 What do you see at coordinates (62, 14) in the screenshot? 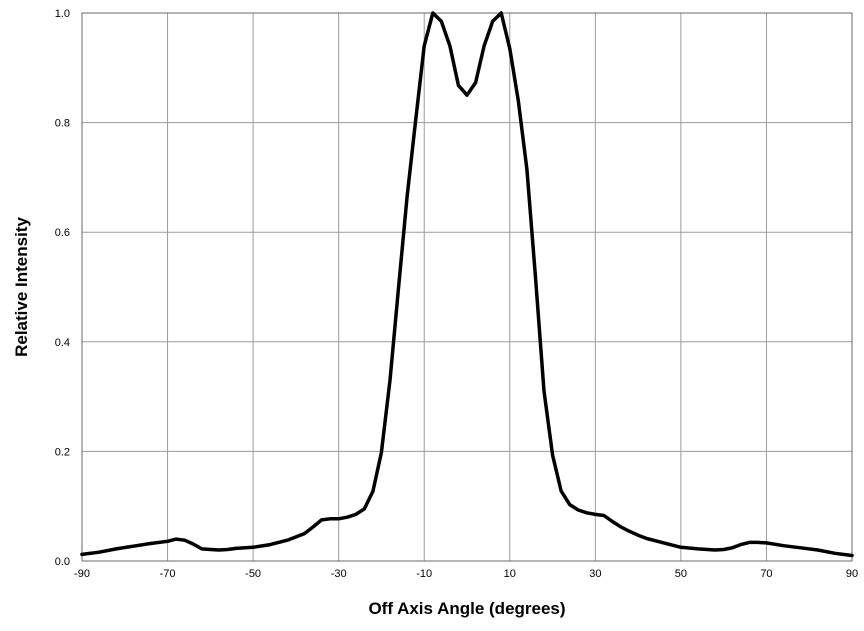
I see `y-tick-label: 1.0` at bounding box center [62, 14].